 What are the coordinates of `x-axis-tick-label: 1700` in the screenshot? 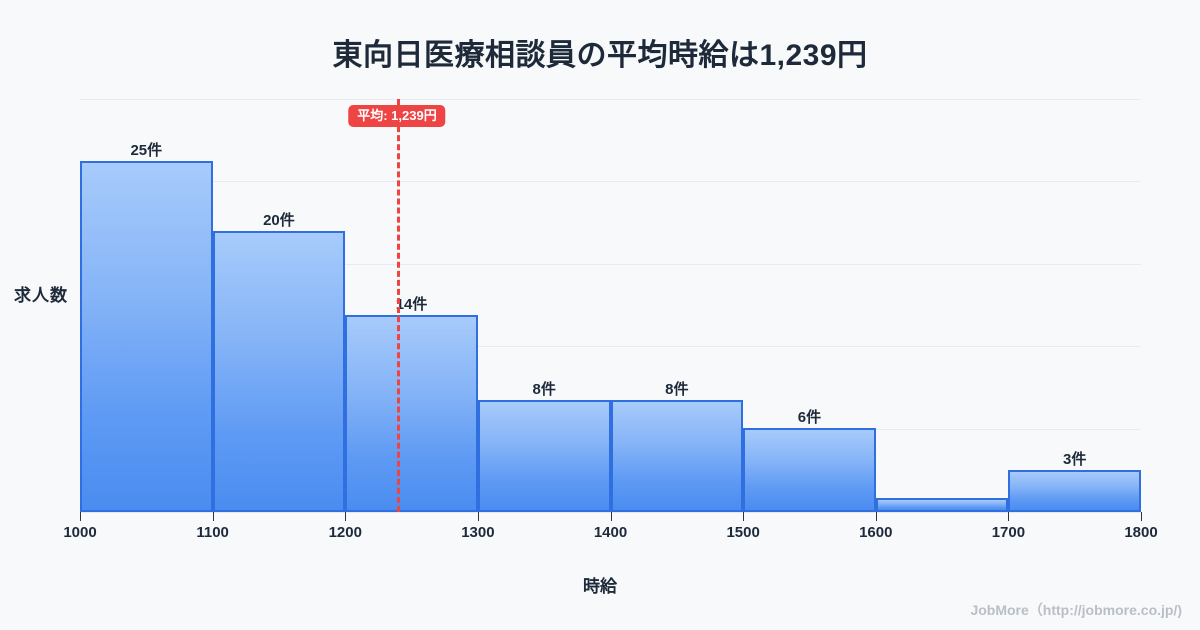 It's located at (1008, 532).